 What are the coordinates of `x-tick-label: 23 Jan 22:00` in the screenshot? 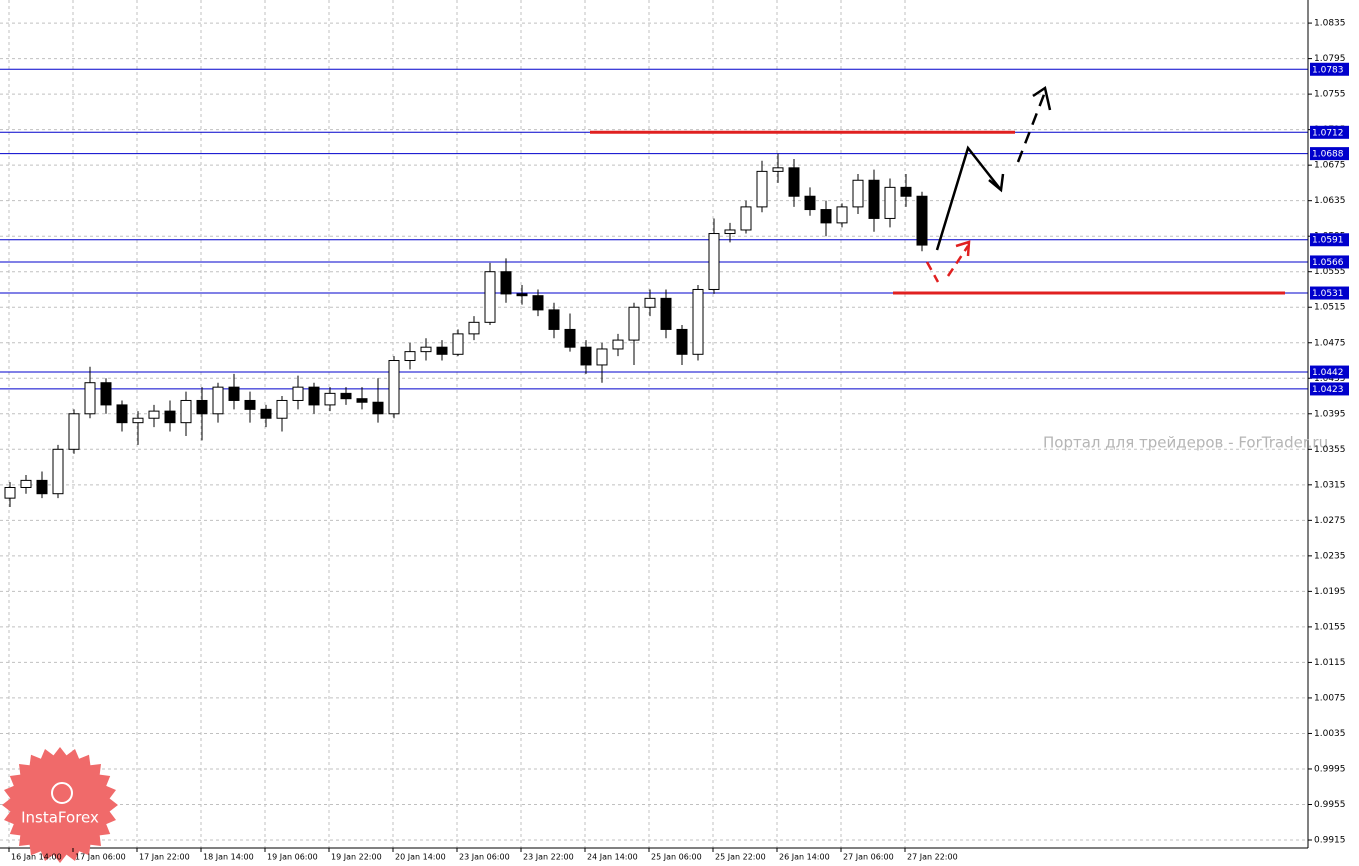 It's located at (548, 857).